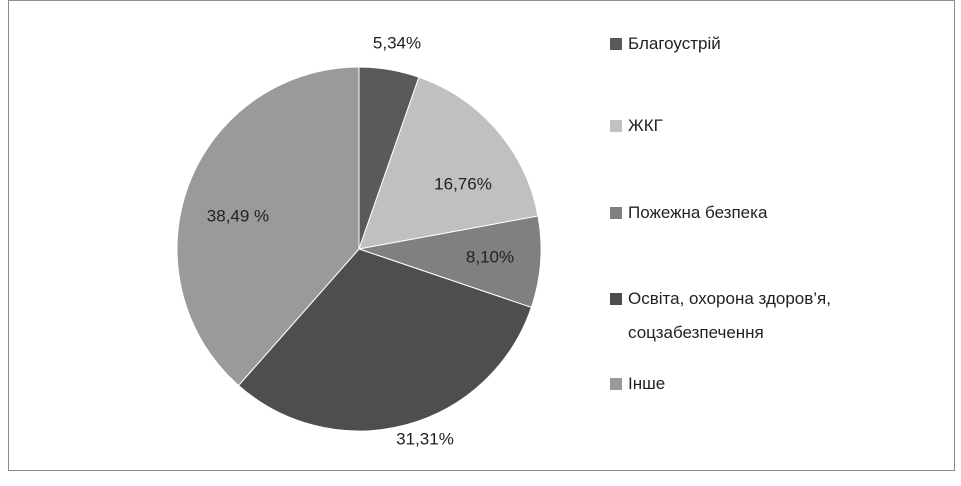 The image size is (961, 486). Describe the element at coordinates (425, 438) in the screenshot. I see `data-label: 31,31%` at that location.